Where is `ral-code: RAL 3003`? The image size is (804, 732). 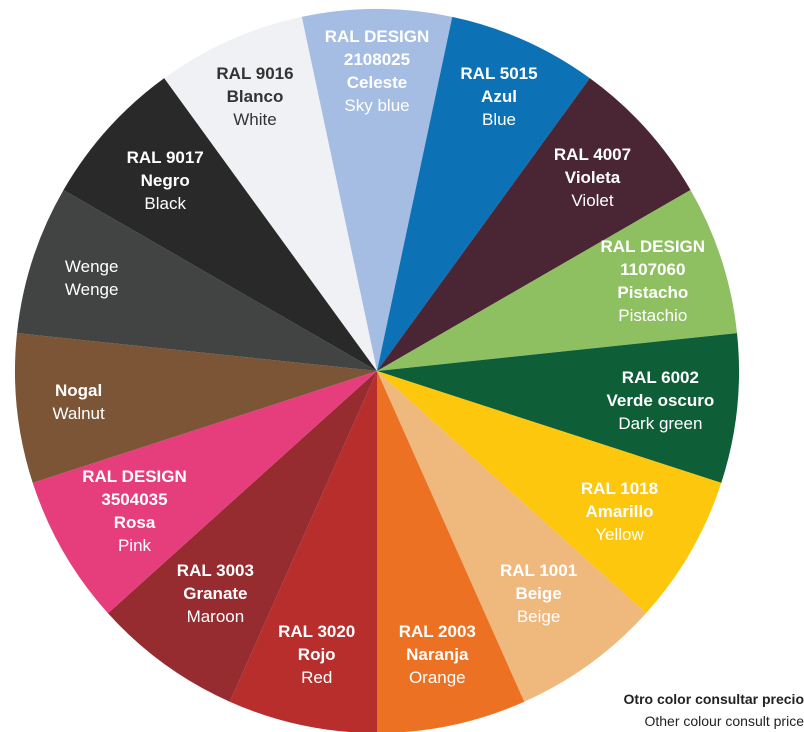
ral-code: RAL 3003 is located at coordinates (215, 570).